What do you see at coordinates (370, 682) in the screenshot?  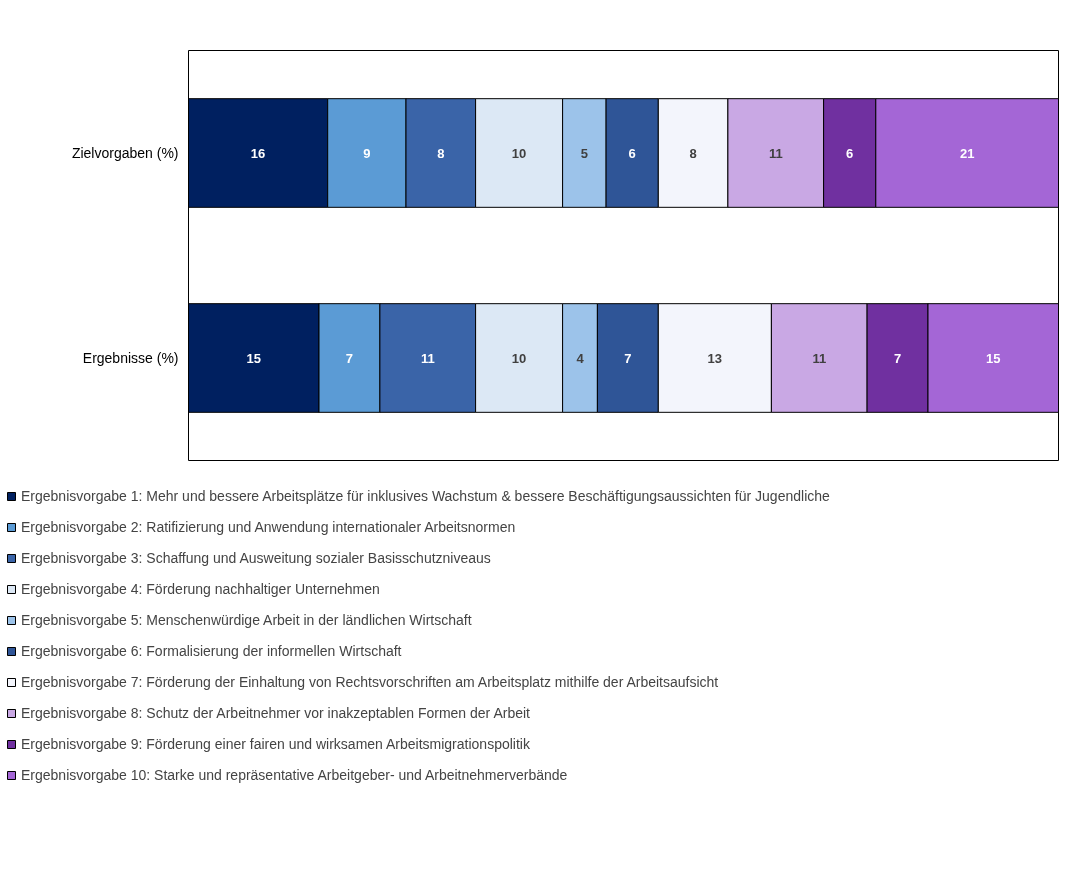 I see `legend-label: Ergebnisvorgabe 7: Förderung der Einhaltung von Rechtsvorschriften am Arbeitsplatz mithilfe der Arbeitsaufsicht` at bounding box center [370, 682].